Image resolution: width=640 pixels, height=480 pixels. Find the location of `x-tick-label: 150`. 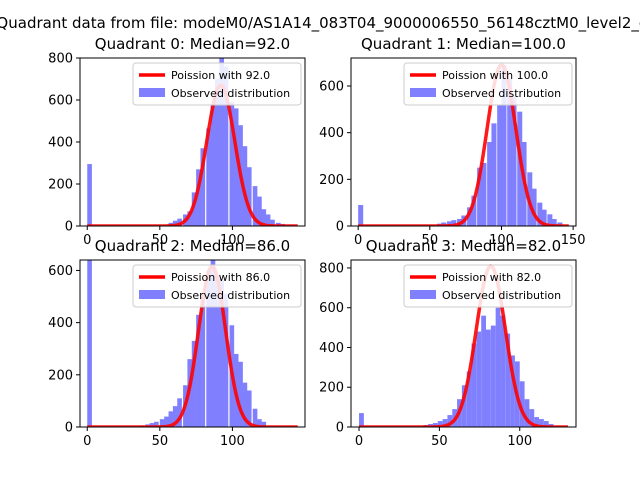

x-tick-label: 150 is located at coordinates (573, 240).